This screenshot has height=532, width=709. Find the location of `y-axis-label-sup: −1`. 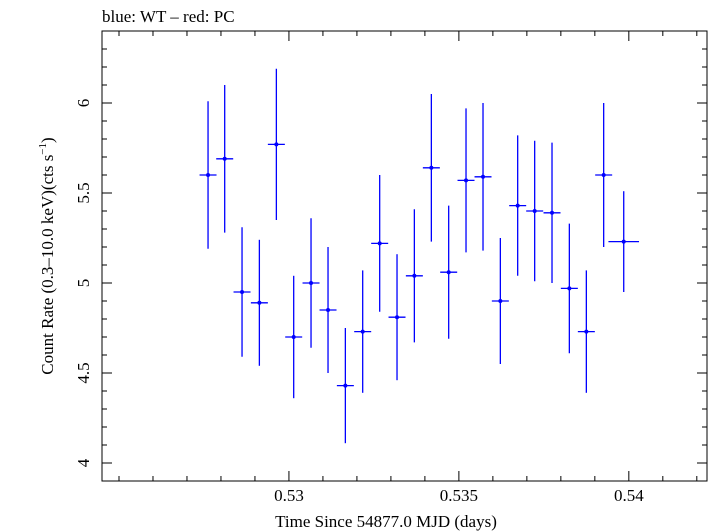

y-axis-label-sup: −1 is located at coordinates (43, 149).